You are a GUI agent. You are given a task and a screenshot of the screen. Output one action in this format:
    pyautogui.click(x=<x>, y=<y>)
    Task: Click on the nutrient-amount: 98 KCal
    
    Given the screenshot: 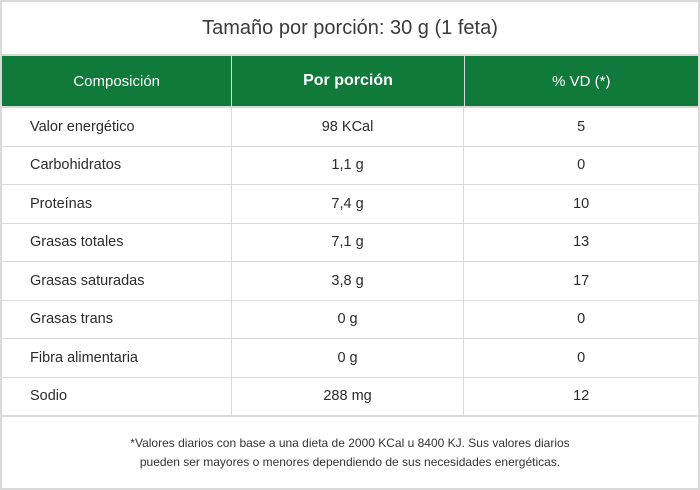 What is the action you would take?
    pyautogui.click(x=348, y=127)
    